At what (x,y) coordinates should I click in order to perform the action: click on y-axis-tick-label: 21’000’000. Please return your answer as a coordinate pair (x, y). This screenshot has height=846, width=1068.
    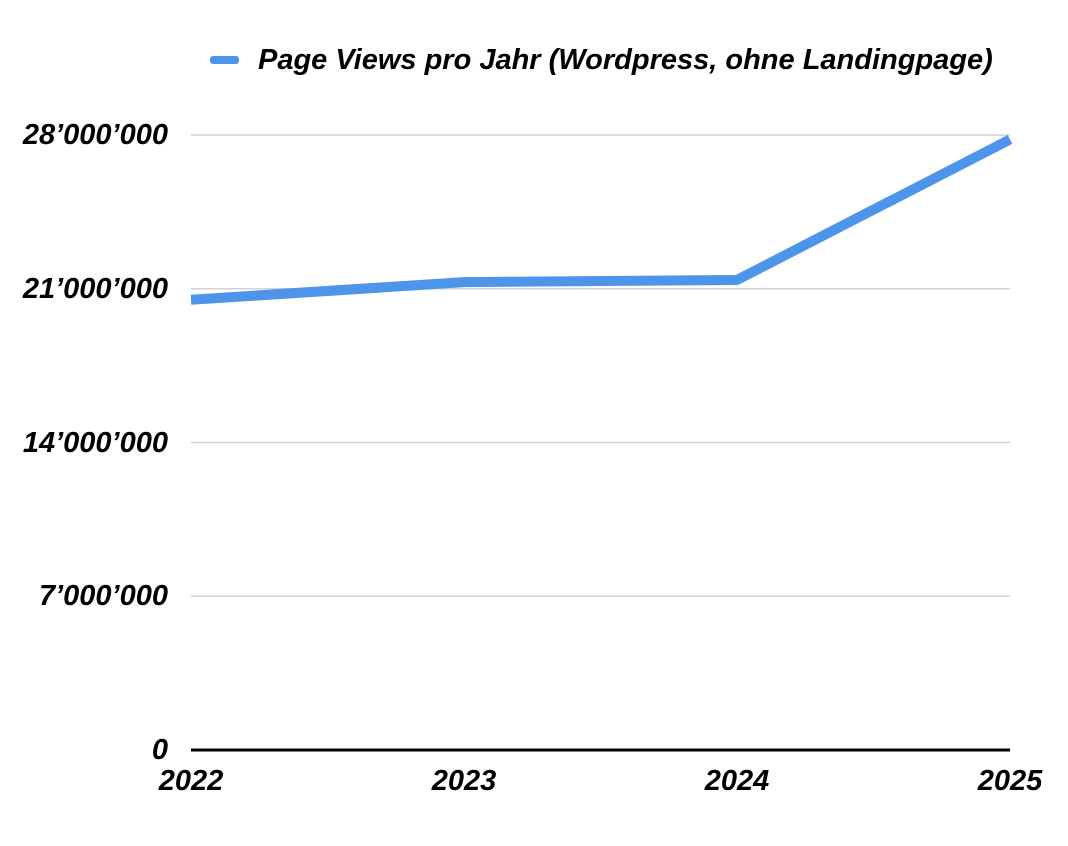
    Looking at the image, I should click on (95, 288).